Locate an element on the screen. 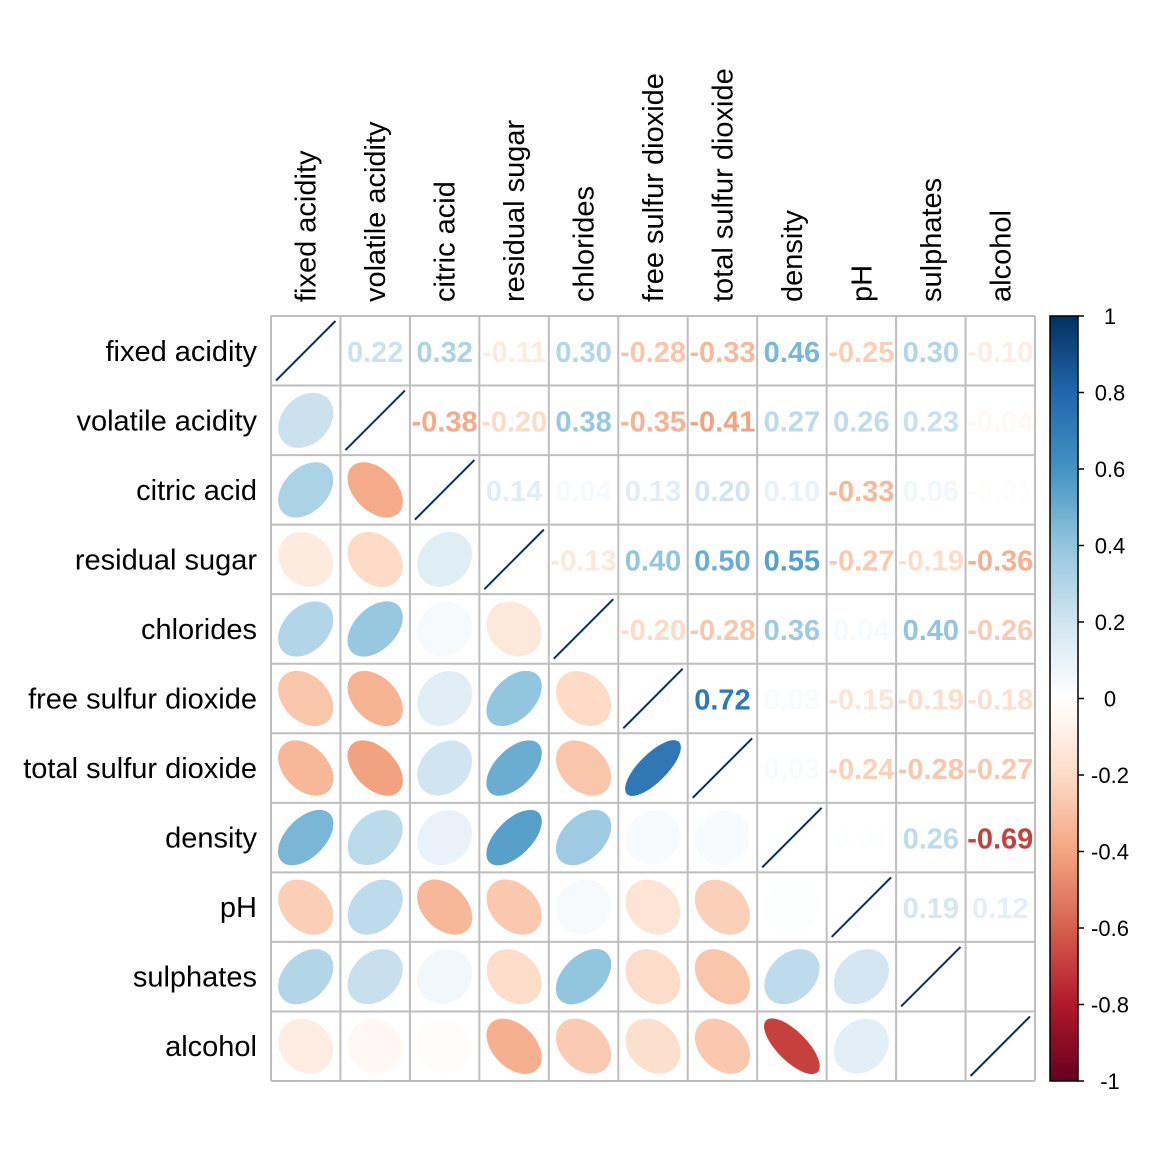  row-label: total sulfur dioxide is located at coordinates (140, 769).